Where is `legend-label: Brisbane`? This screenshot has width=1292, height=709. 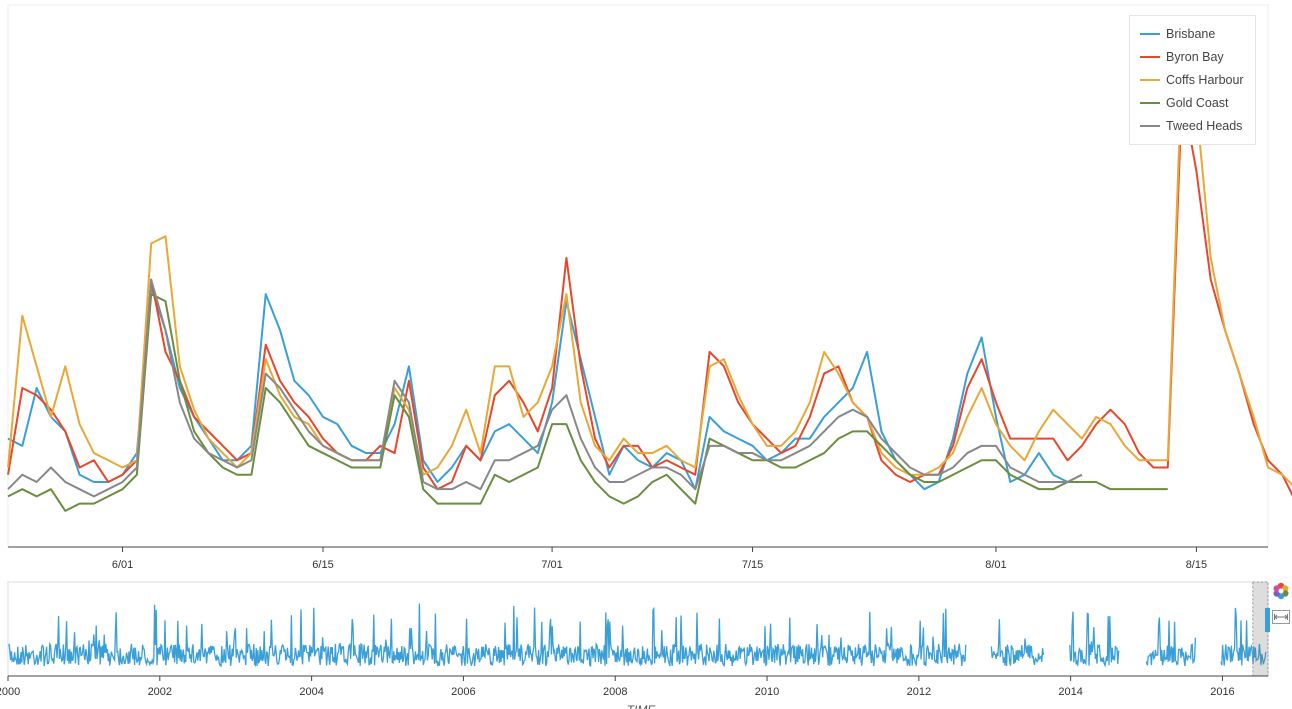
legend-label: Brisbane is located at coordinates (1191, 34).